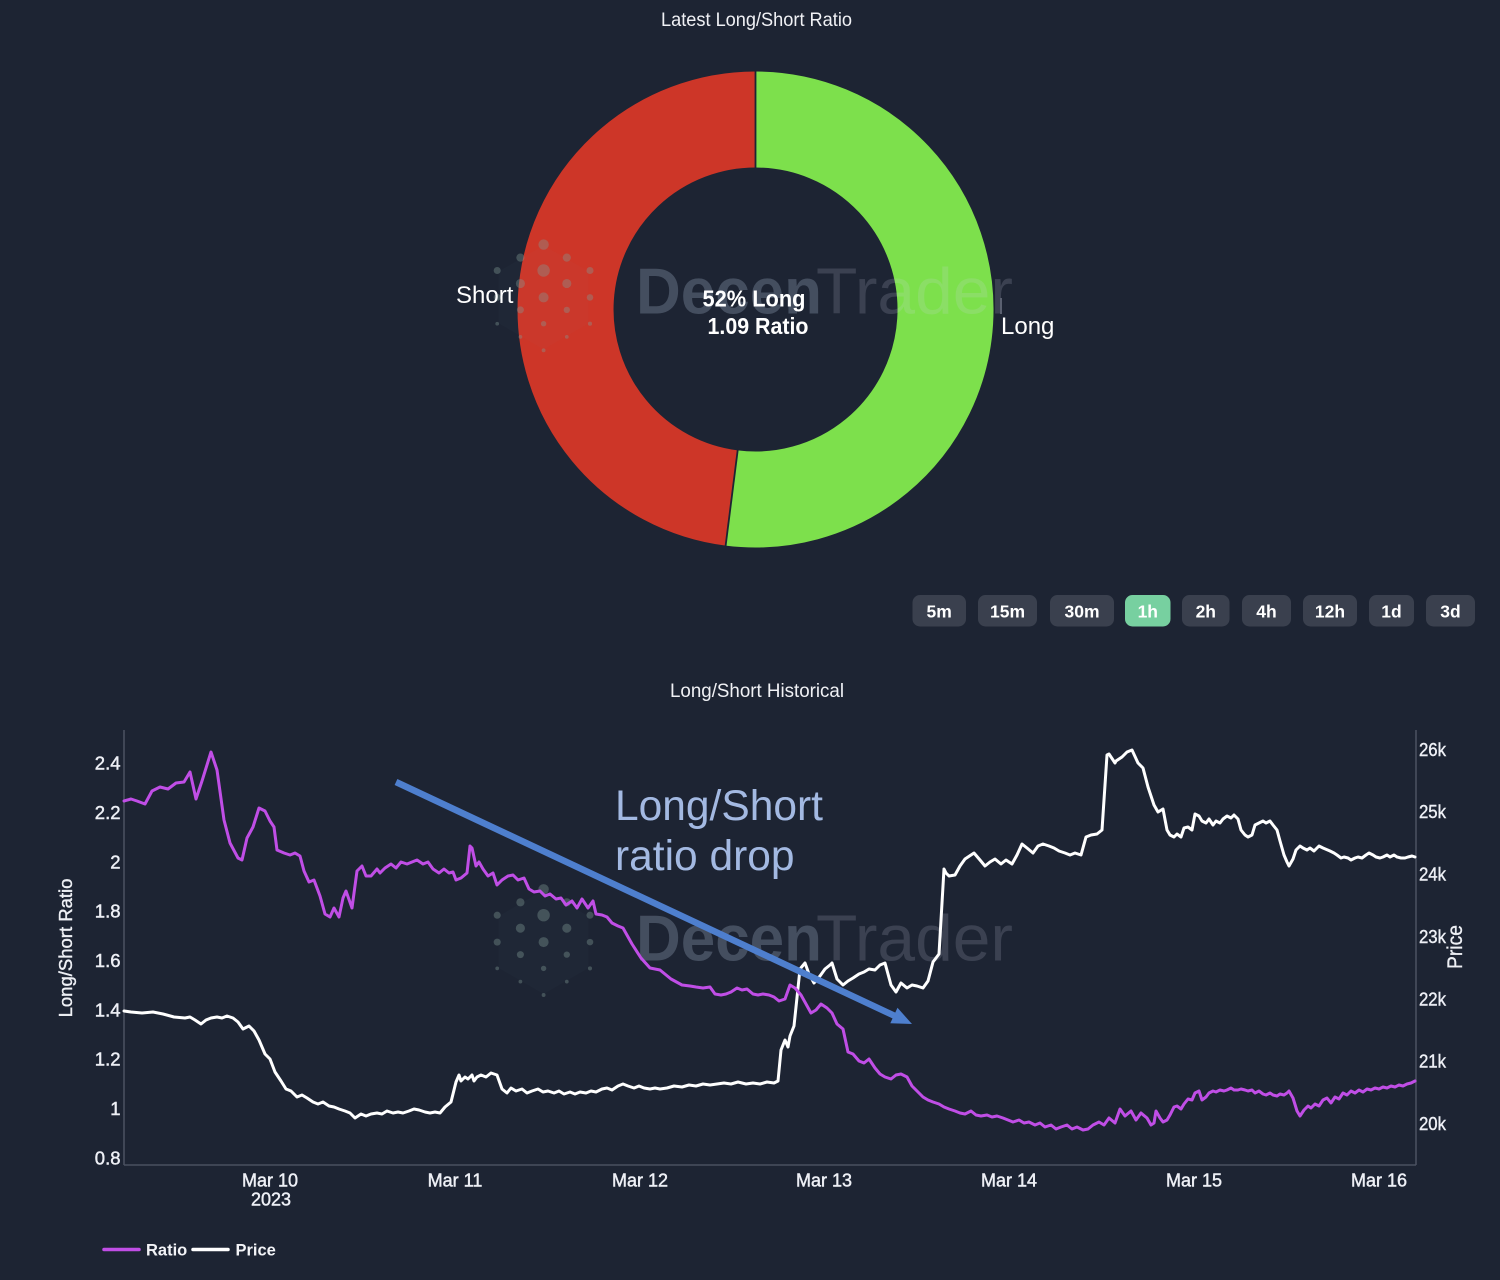  Describe the element at coordinates (640, 1181) in the screenshot. I see `svg-text: Mar 12` at that location.